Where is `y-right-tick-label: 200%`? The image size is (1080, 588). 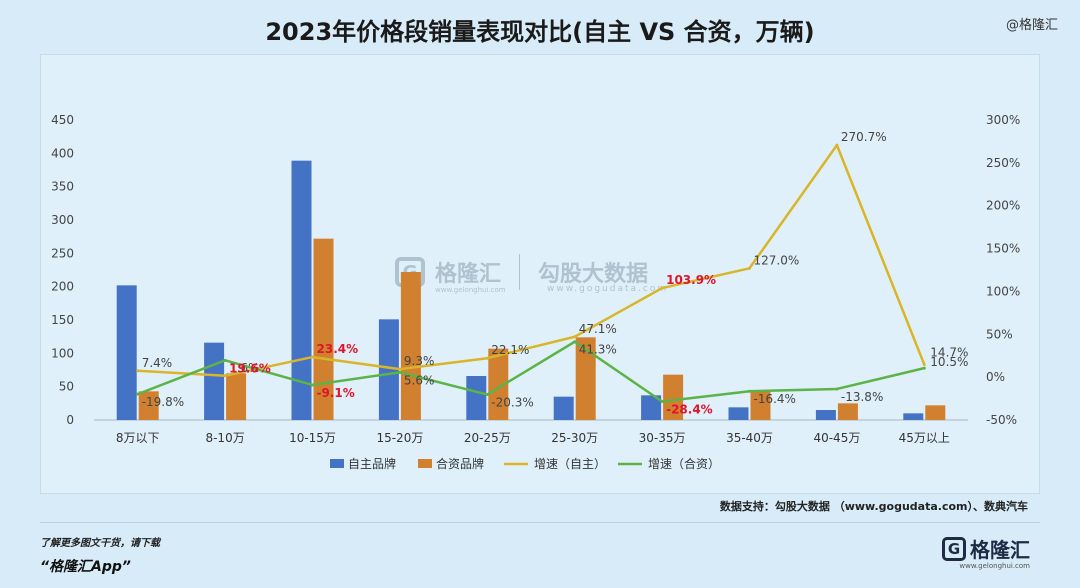 y-right-tick-label: 200% is located at coordinates (1003, 206).